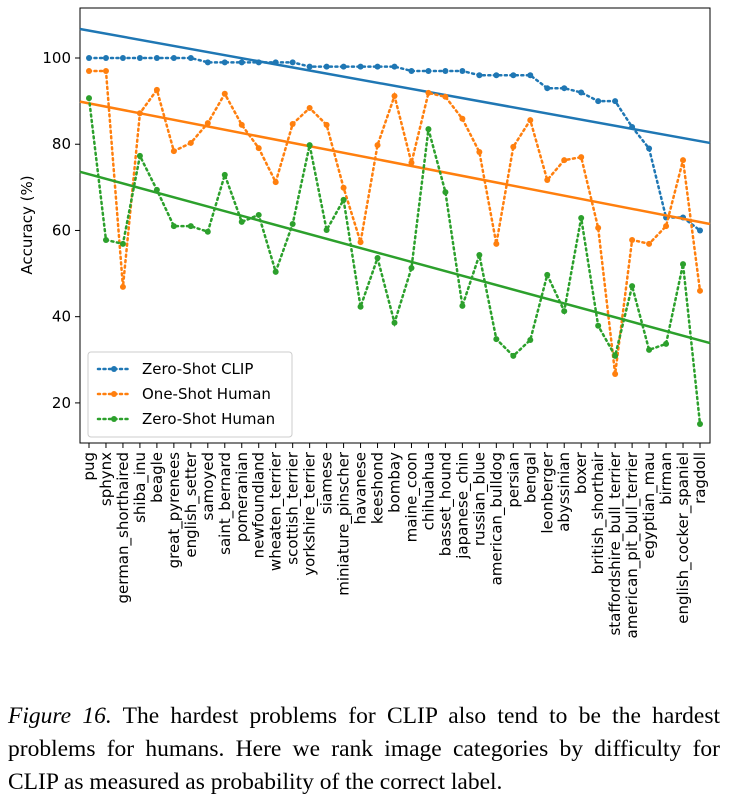  I want to click on legend-label: Zero-Shot Human, so click(208, 419).